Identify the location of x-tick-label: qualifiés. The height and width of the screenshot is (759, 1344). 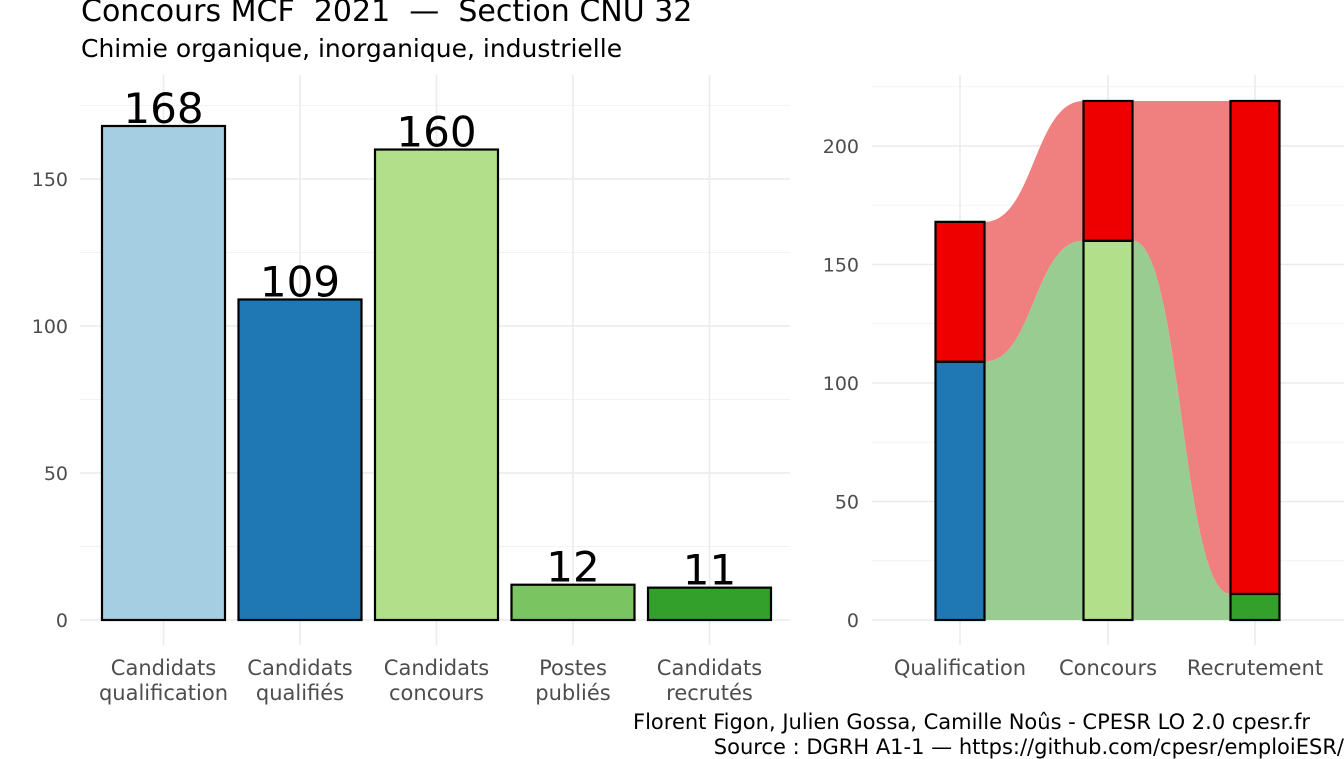
(300, 693).